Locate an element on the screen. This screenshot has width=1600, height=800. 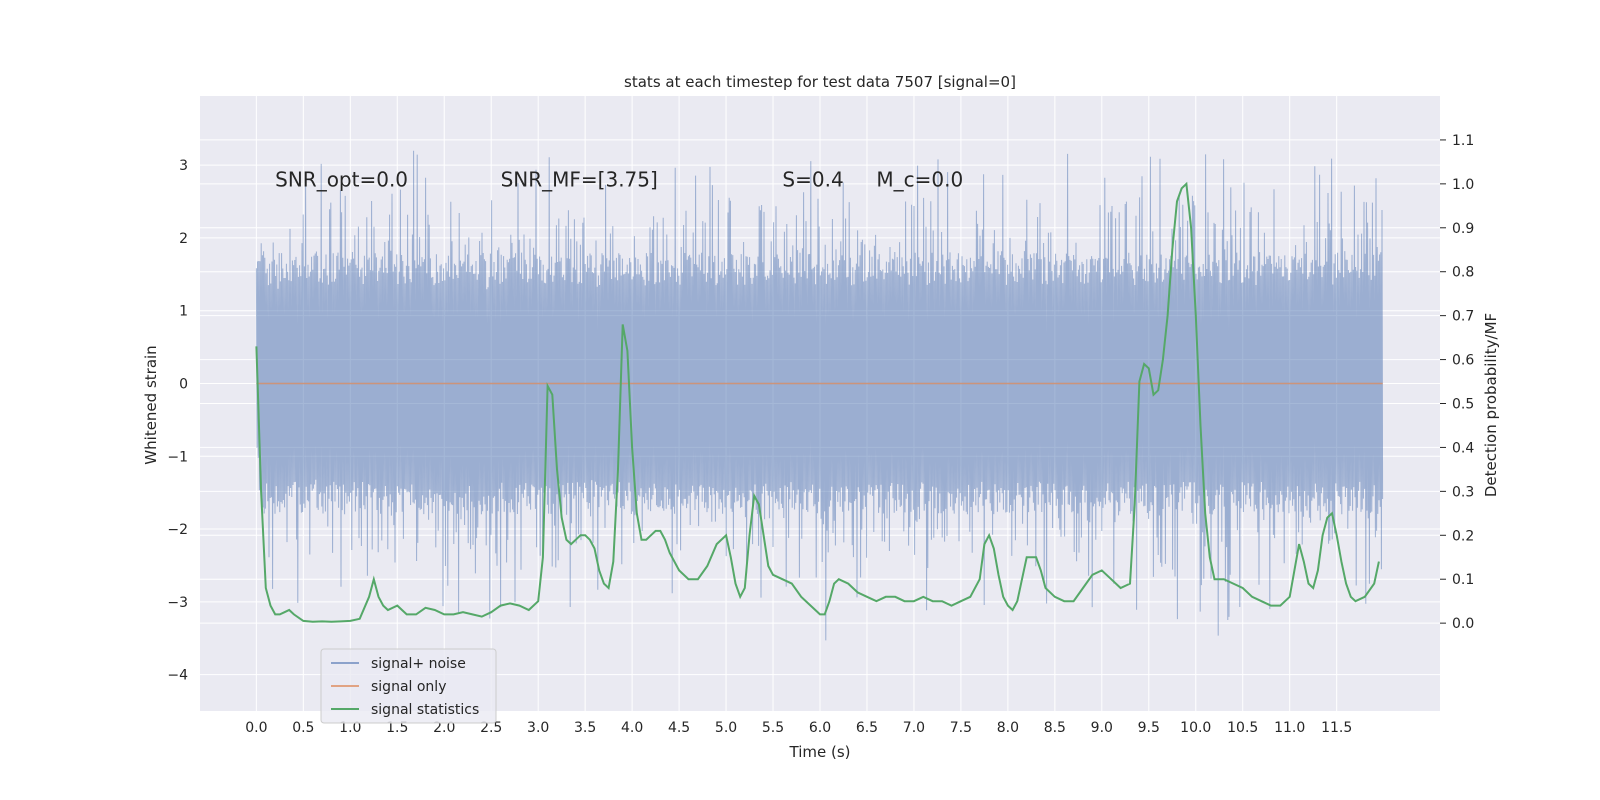
x-tick-label: 7.0 is located at coordinates (914, 728).